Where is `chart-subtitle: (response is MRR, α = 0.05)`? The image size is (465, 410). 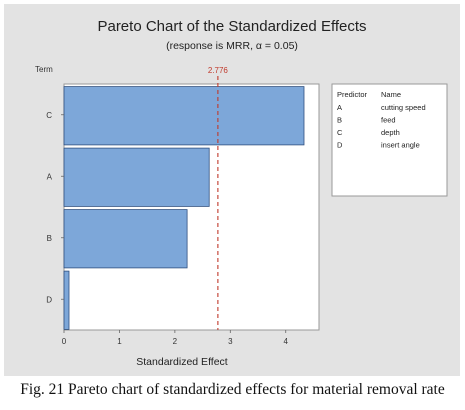 chart-subtitle: (response is MRR, α = 0.05) is located at coordinates (232, 46).